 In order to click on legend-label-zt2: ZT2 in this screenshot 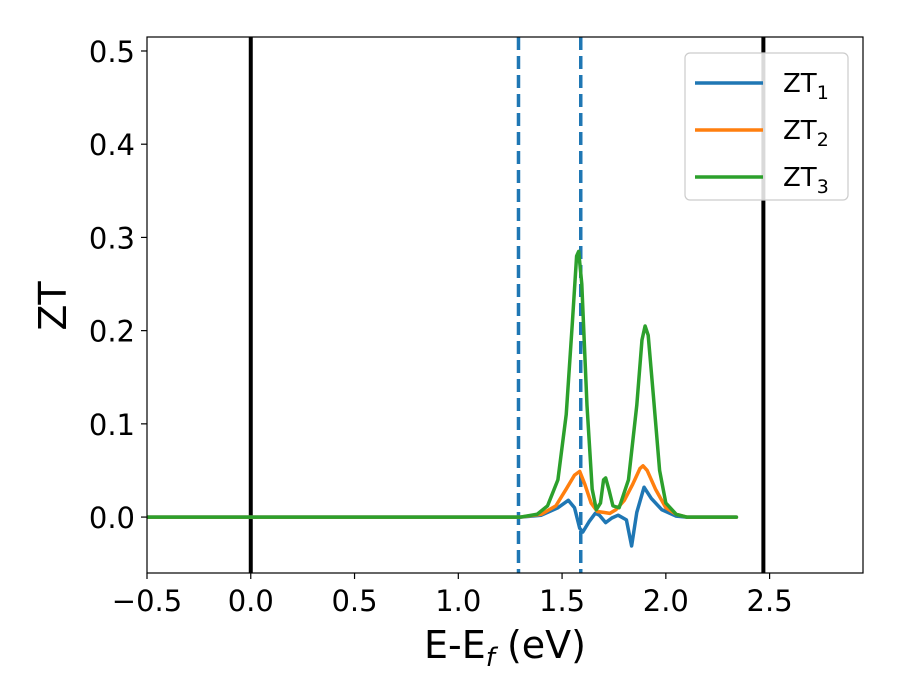, I will do `click(806, 133)`.